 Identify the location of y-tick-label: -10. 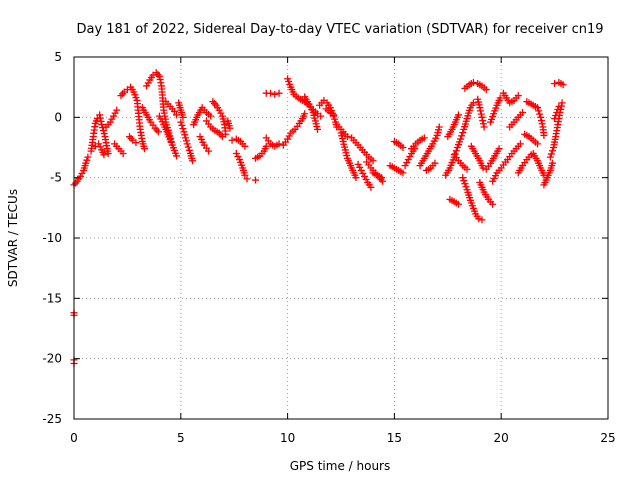
(52, 238).